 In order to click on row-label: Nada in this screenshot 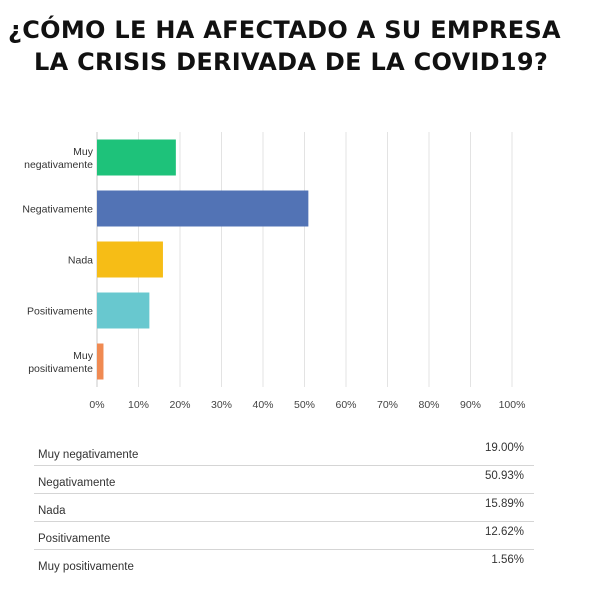, I will do `click(52, 511)`.